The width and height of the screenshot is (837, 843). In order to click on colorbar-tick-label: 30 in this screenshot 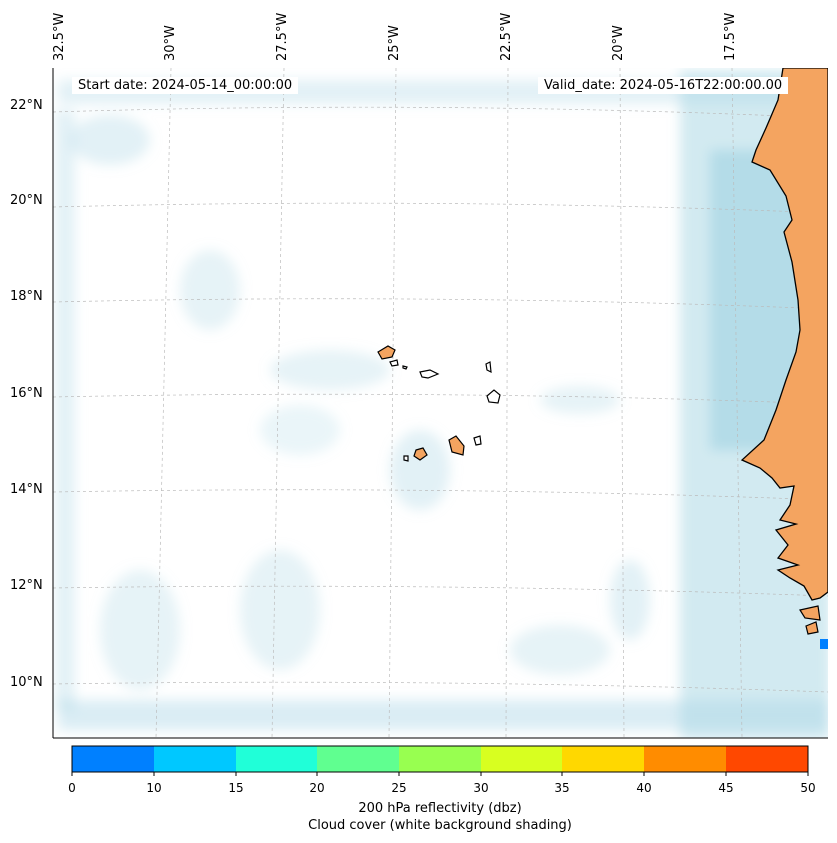, I will do `click(481, 788)`.